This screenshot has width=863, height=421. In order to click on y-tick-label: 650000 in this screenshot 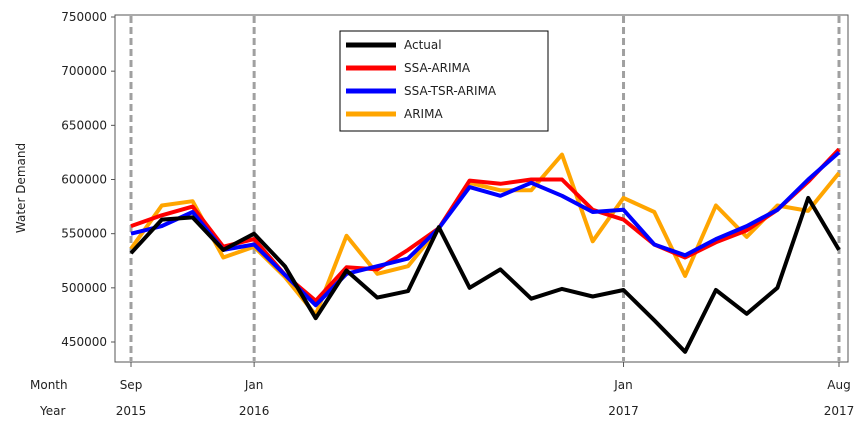, I will do `click(84, 125)`.